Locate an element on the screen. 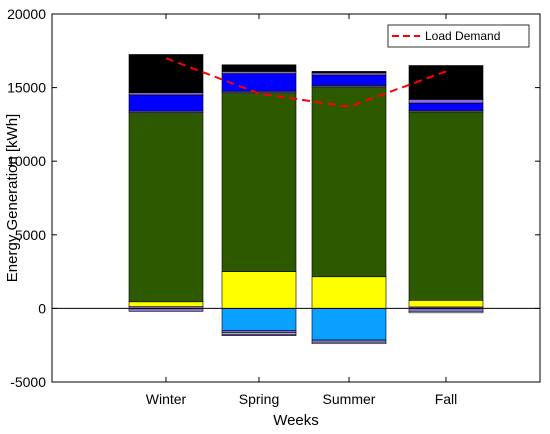 The width and height of the screenshot is (550, 434). line-series-load-demand is located at coordinates (306, 82).